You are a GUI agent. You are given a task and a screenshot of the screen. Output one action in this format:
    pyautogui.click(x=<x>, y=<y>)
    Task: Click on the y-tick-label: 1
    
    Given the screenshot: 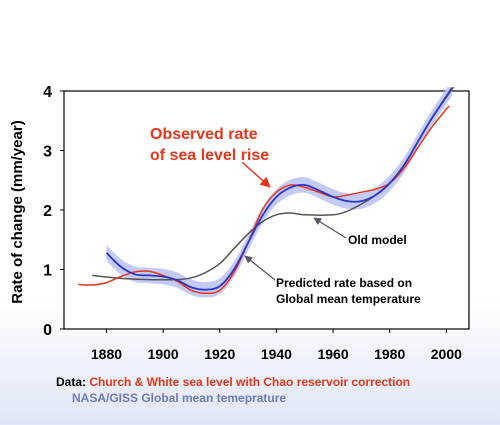 What is the action you would take?
    pyautogui.click(x=47, y=271)
    